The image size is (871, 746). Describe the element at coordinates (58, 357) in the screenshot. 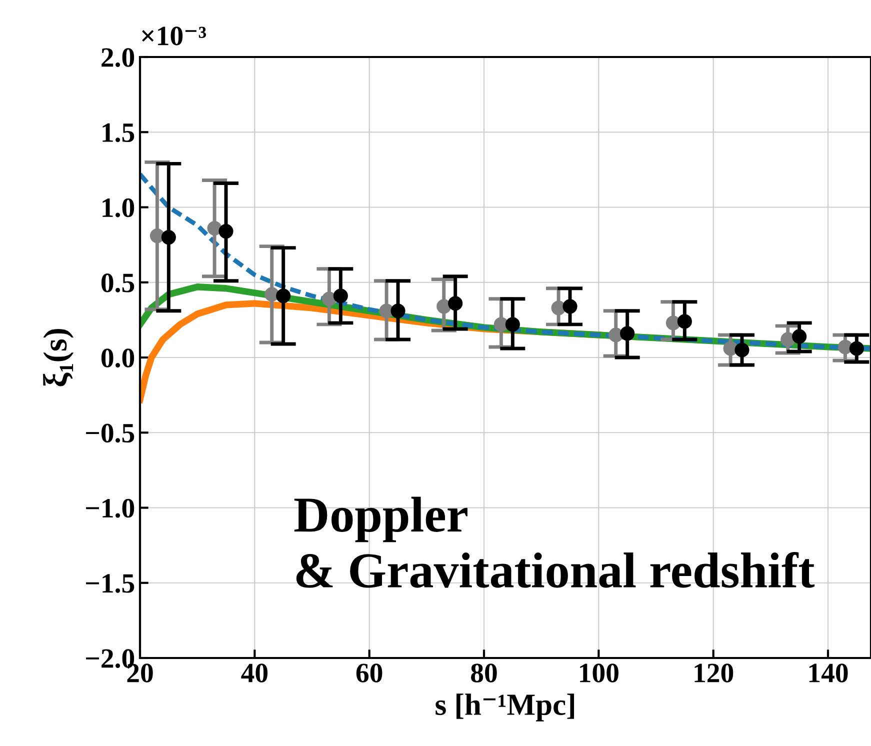

I see `y-axis-title: ξ₁(s)` at that location.